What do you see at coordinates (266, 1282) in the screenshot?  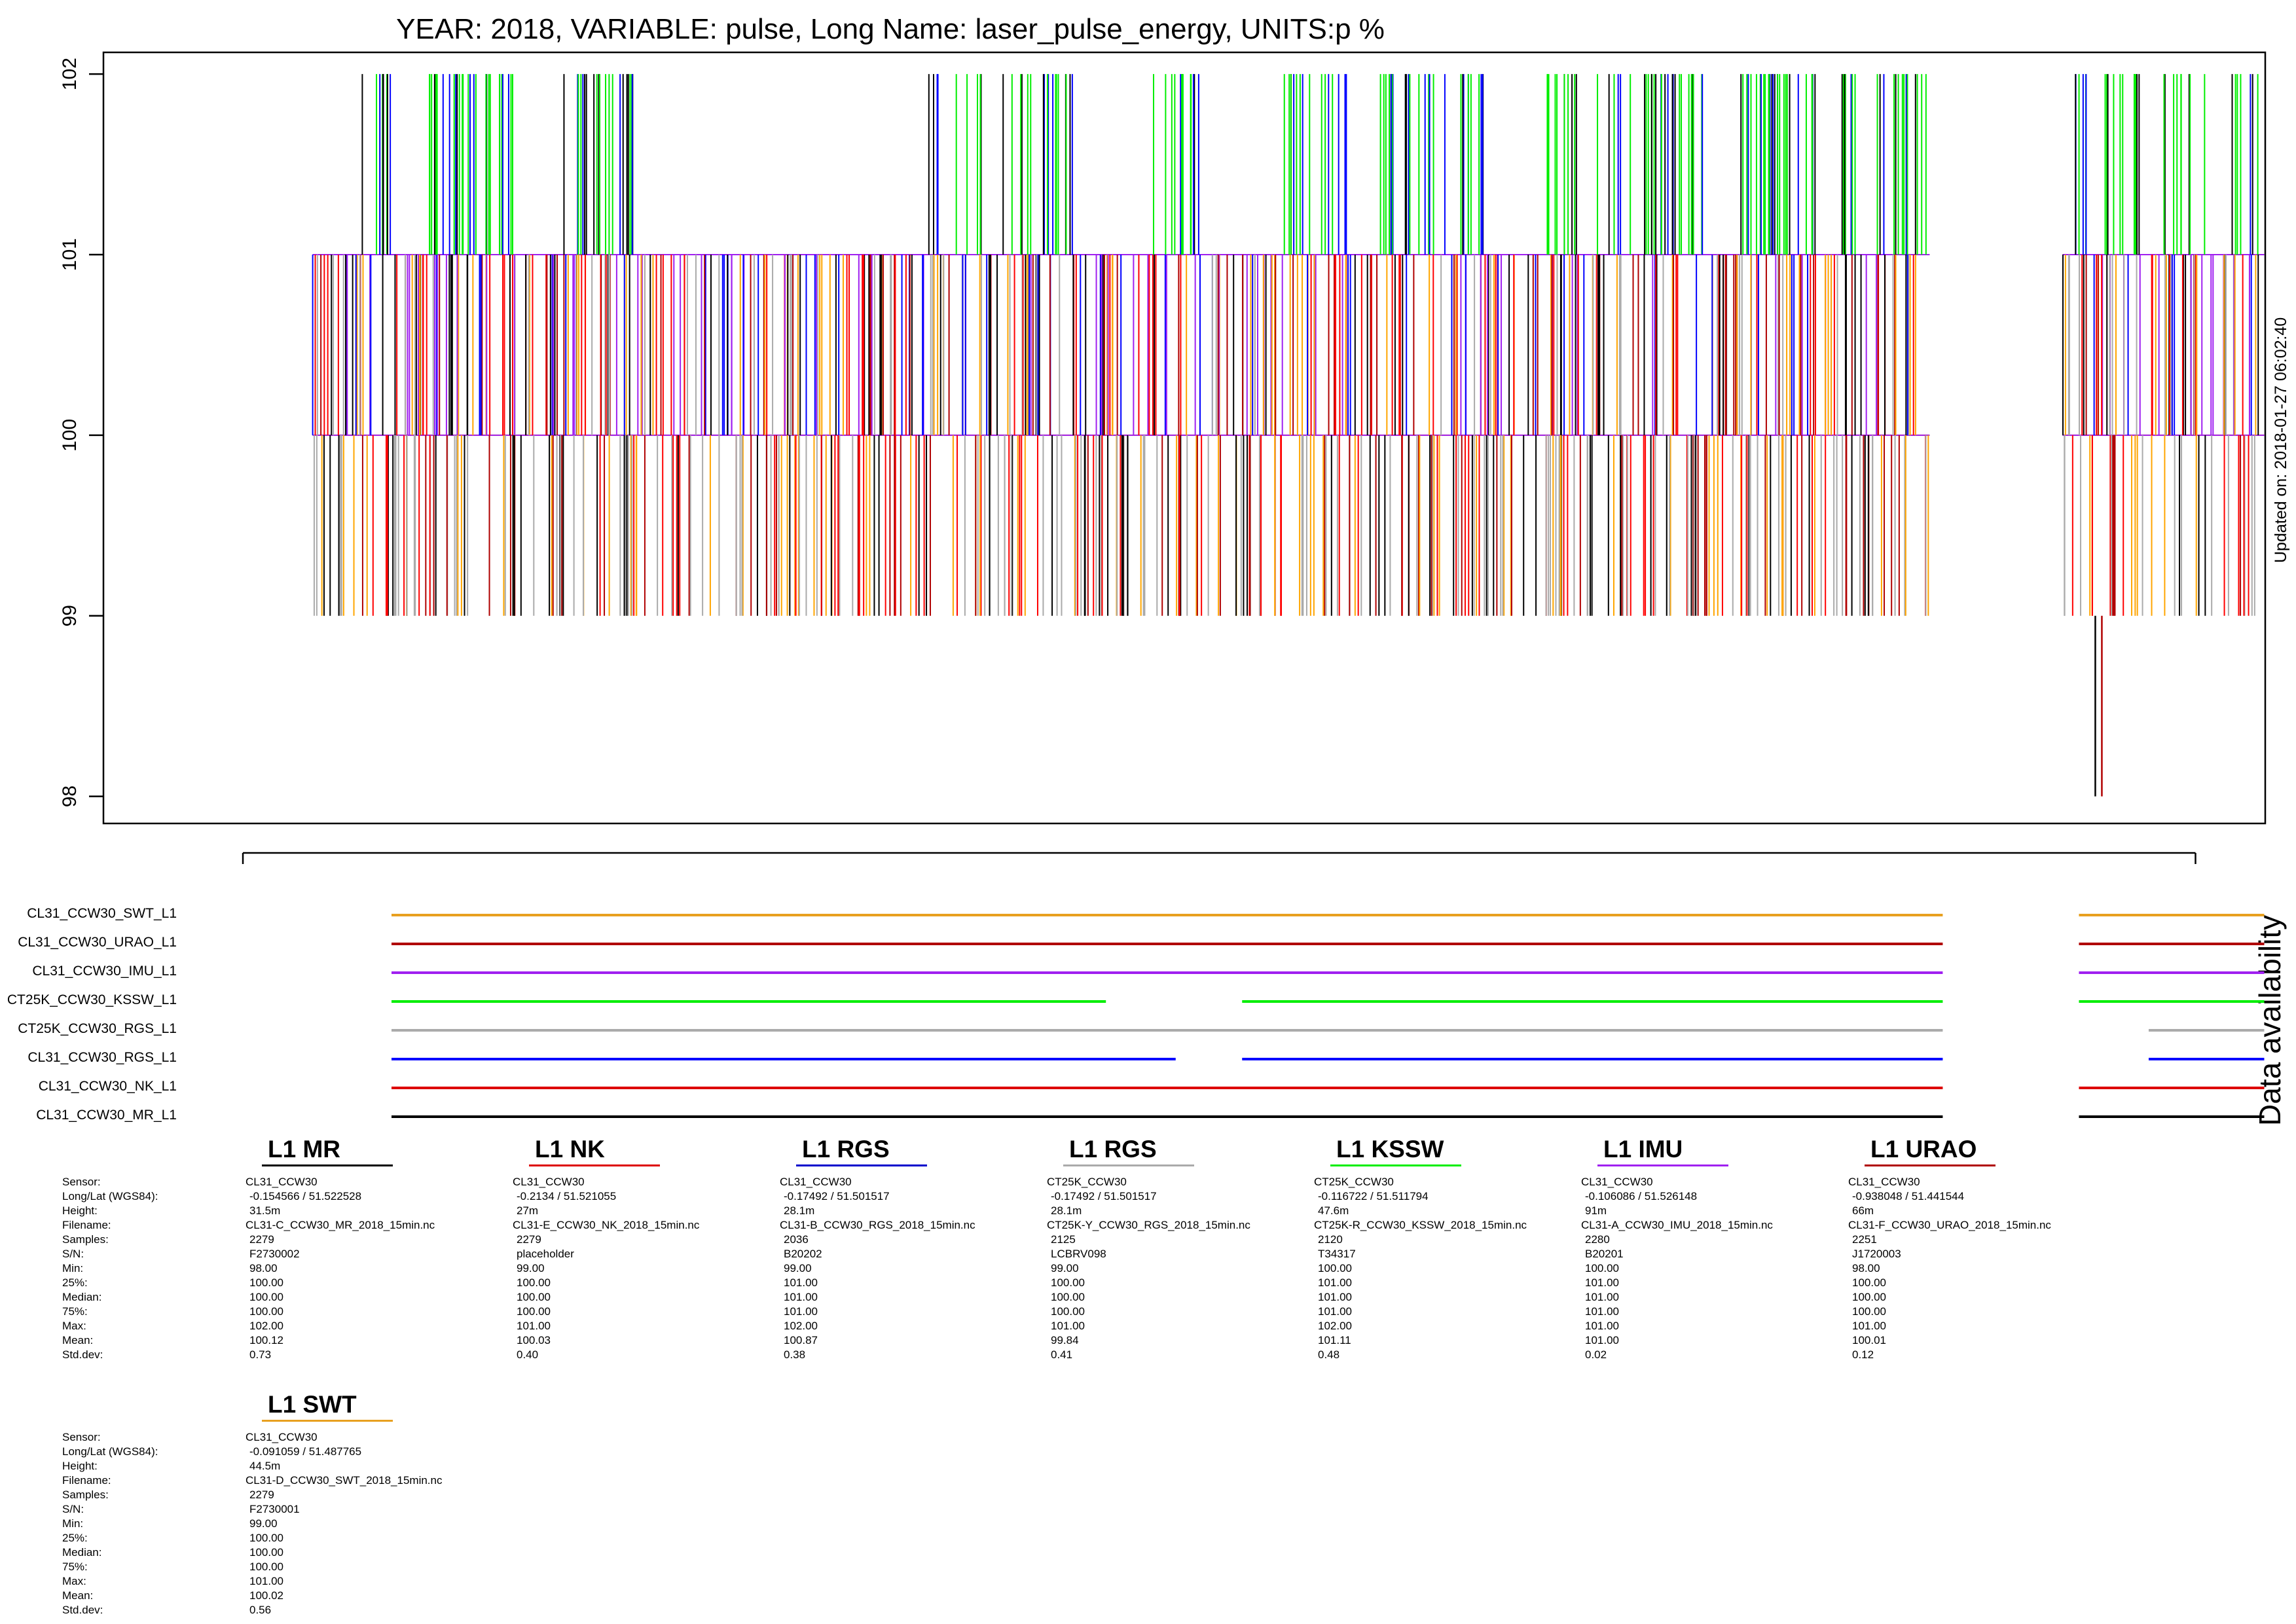 I see `sensor-0-value-7: 100.00` at bounding box center [266, 1282].